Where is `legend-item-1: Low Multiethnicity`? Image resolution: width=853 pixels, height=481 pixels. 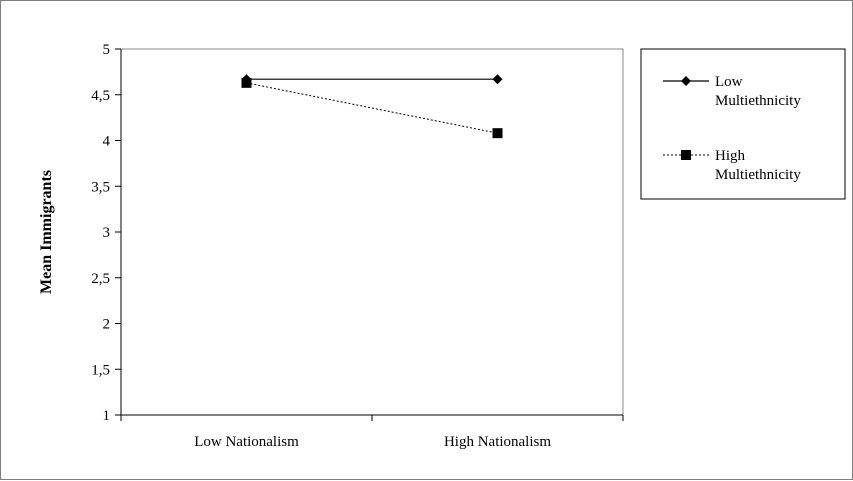 legend-item-1: Low Multiethnicity is located at coordinates (732, 91).